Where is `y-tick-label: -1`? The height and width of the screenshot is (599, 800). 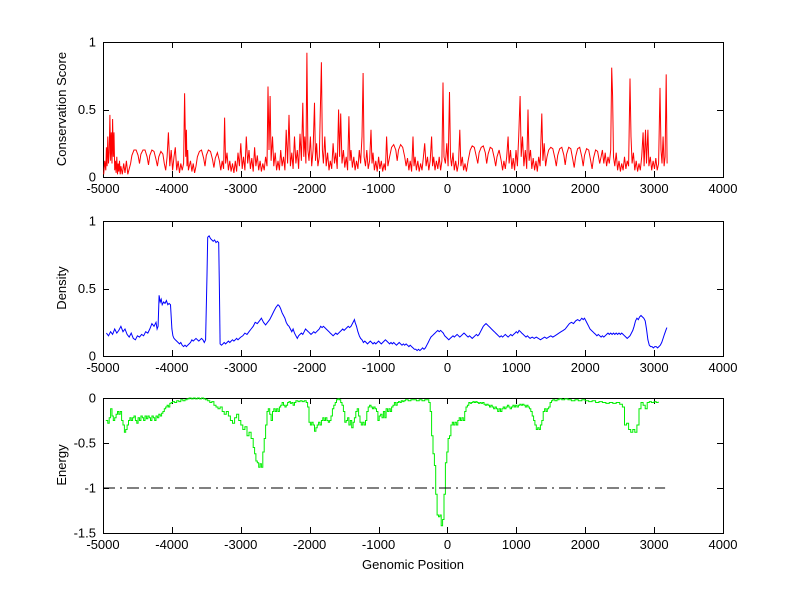 y-tick-label: -1 is located at coordinates (90, 488).